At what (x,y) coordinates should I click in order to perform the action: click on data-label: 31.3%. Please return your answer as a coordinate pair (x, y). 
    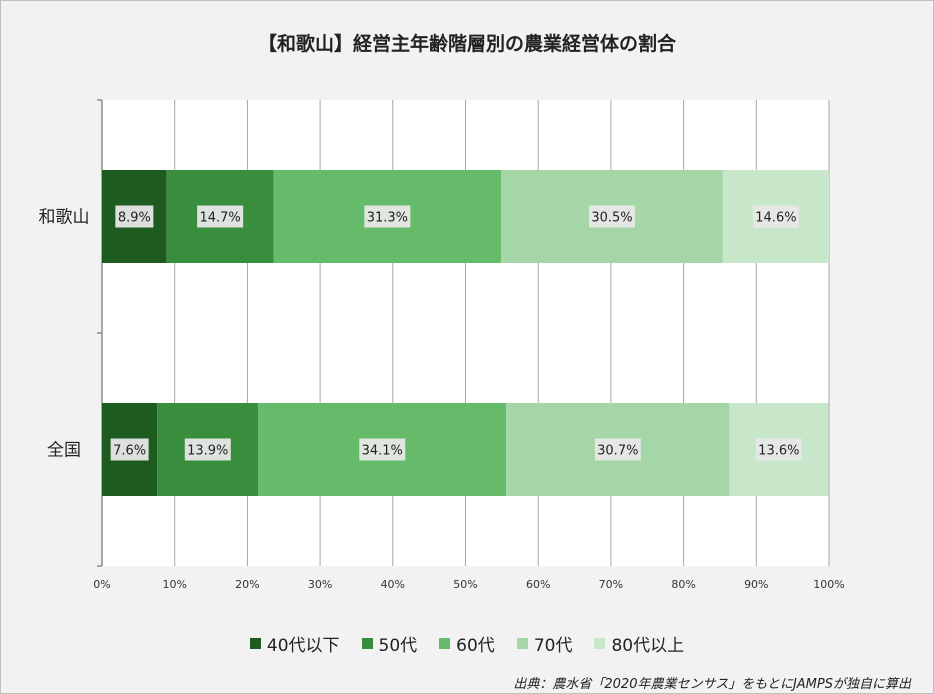
    Looking at the image, I should click on (387, 218).